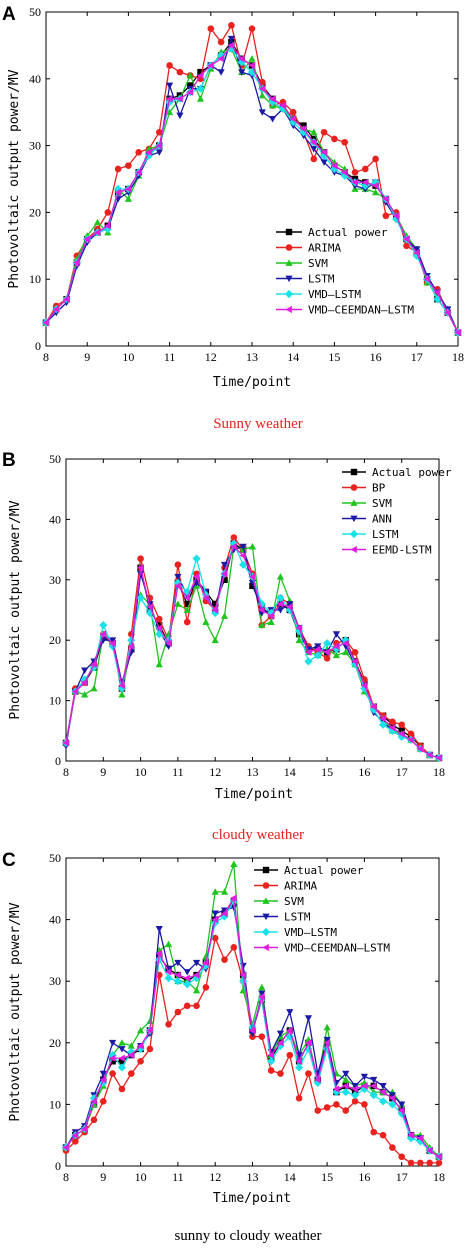 This screenshot has width=470, height=1248. I want to click on y-axis-title: Photovoltaic output power/MV, so click(15, 609).